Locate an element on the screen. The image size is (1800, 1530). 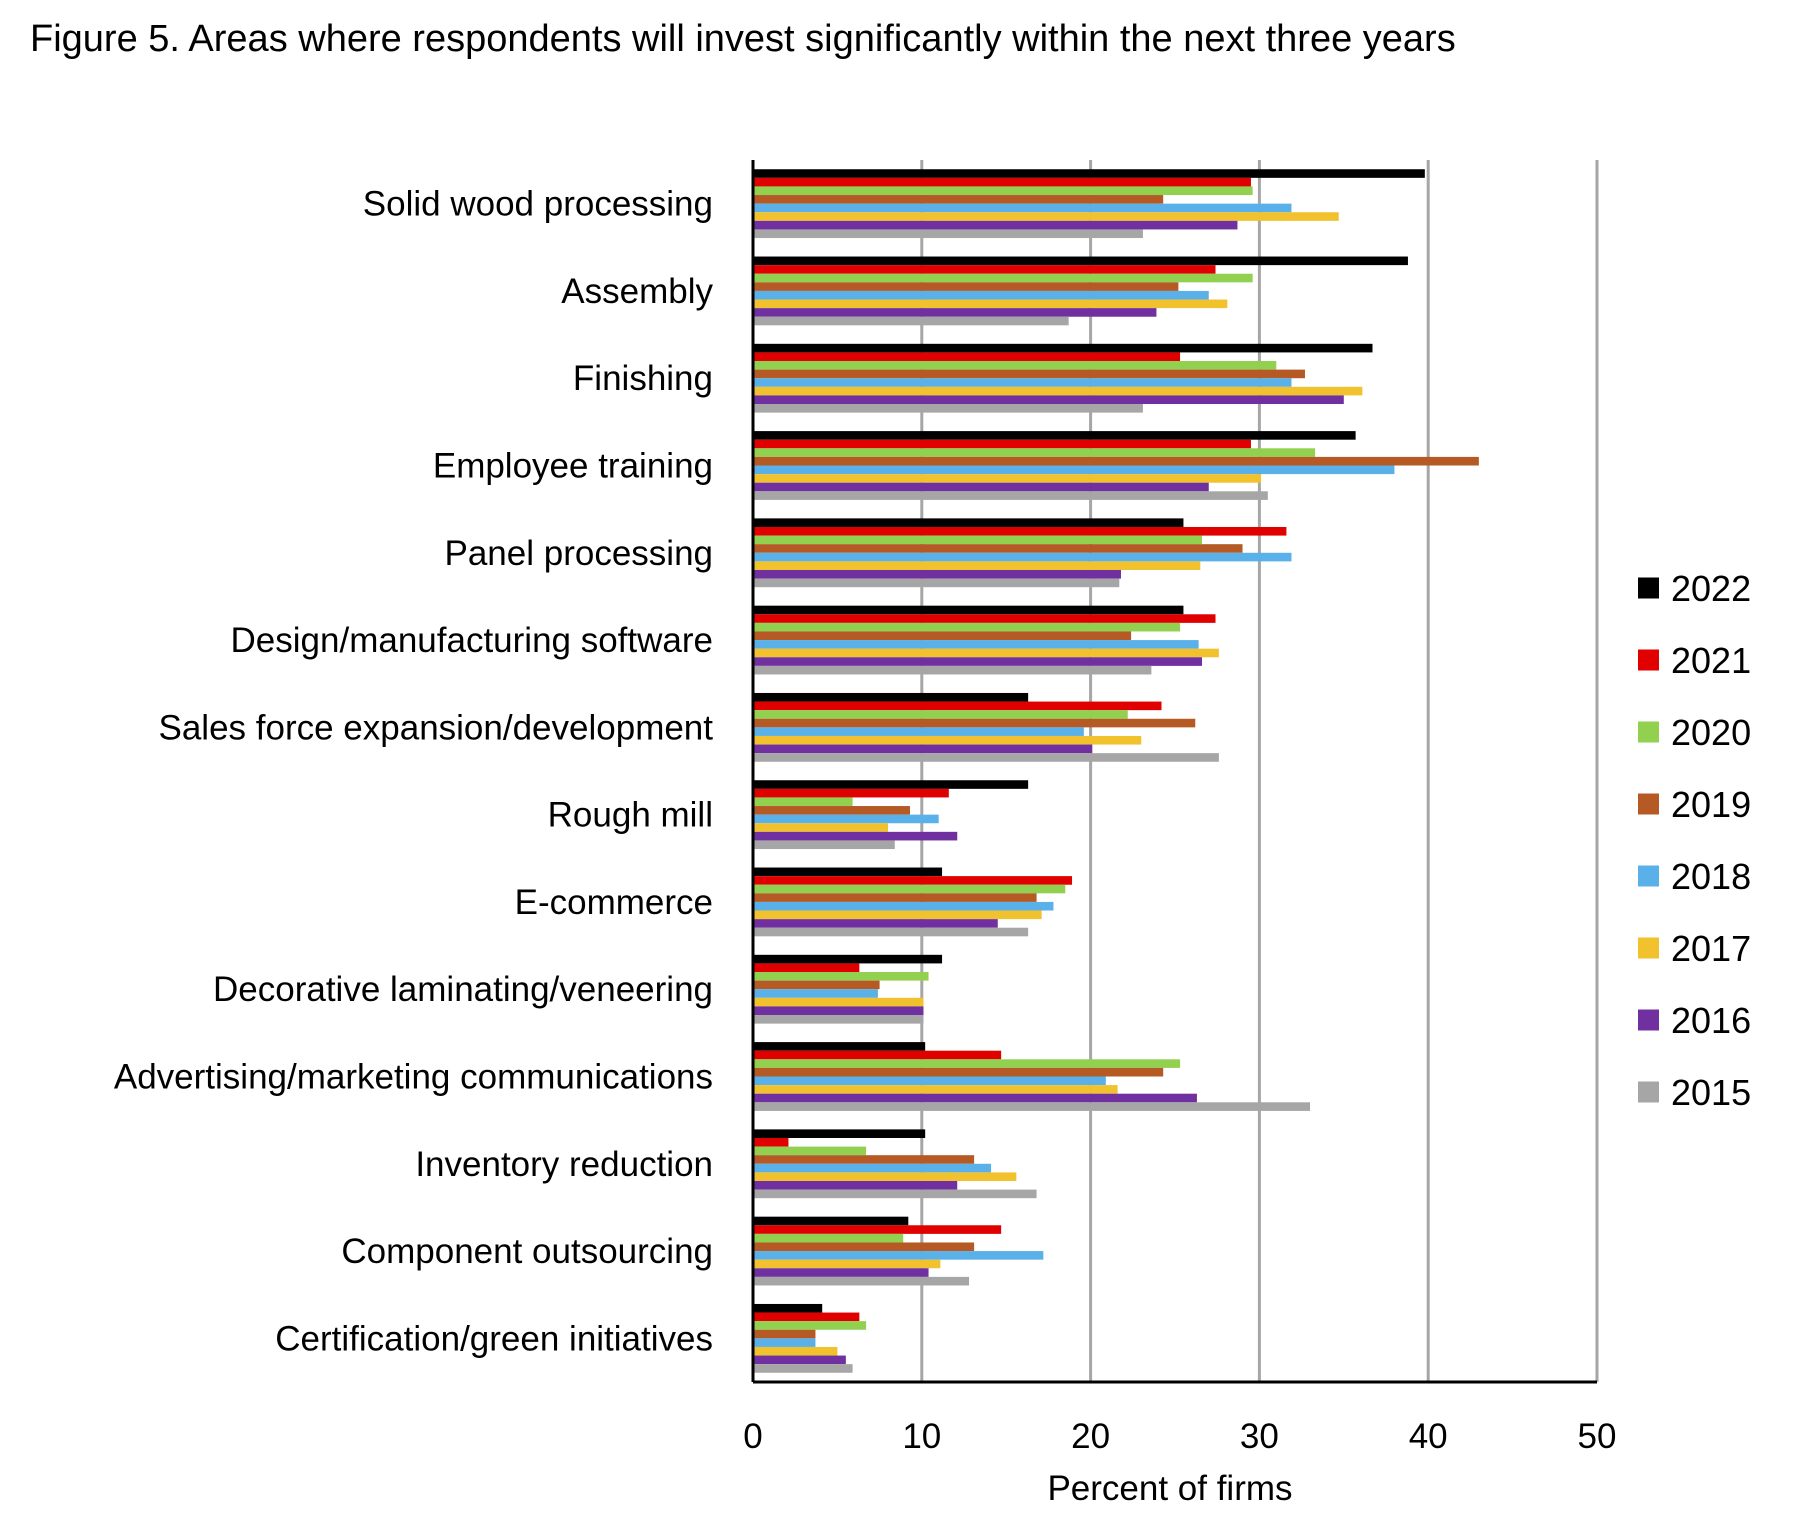
category-label: Sales force expansion/development is located at coordinates (435, 727).